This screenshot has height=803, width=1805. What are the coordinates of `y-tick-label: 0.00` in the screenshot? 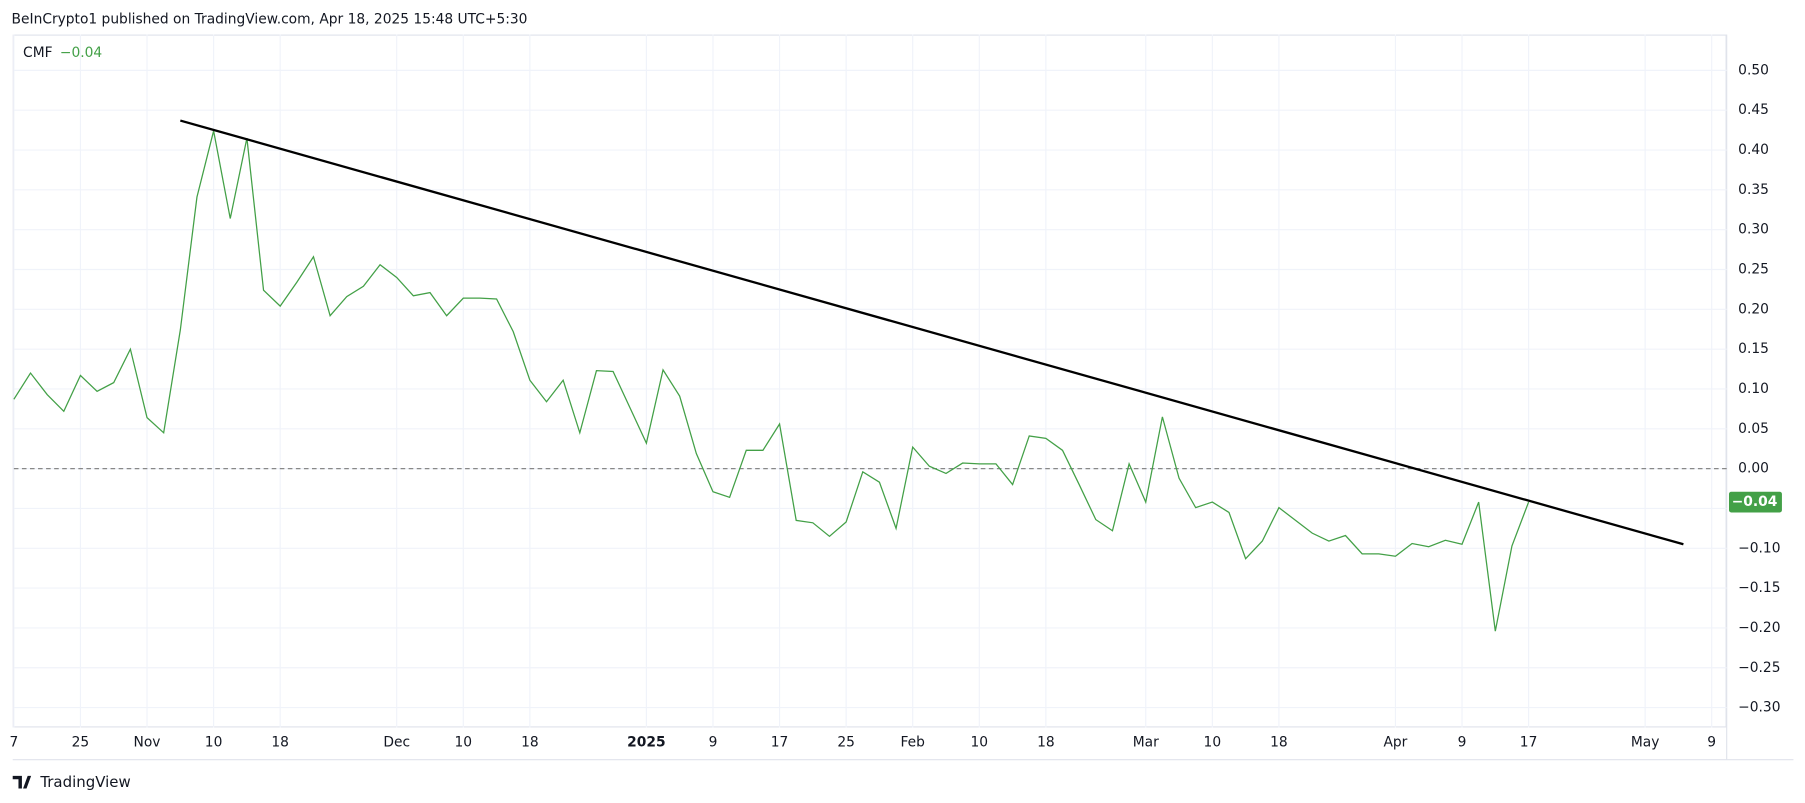 It's located at (1753, 469).